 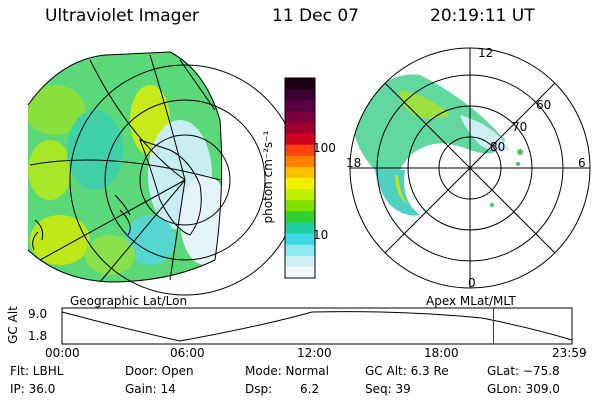 What do you see at coordinates (407, 371) in the screenshot?
I see `gcalt-info: GC Alt: 6.3 Re` at bounding box center [407, 371].